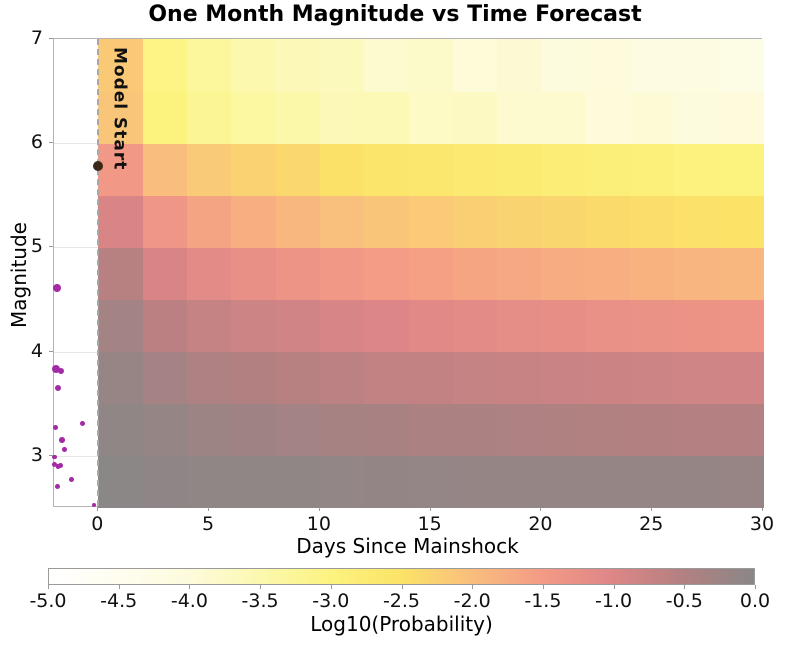 The image size is (800, 650). What do you see at coordinates (36, 454) in the screenshot?
I see `y-tick-label: 3` at bounding box center [36, 454].